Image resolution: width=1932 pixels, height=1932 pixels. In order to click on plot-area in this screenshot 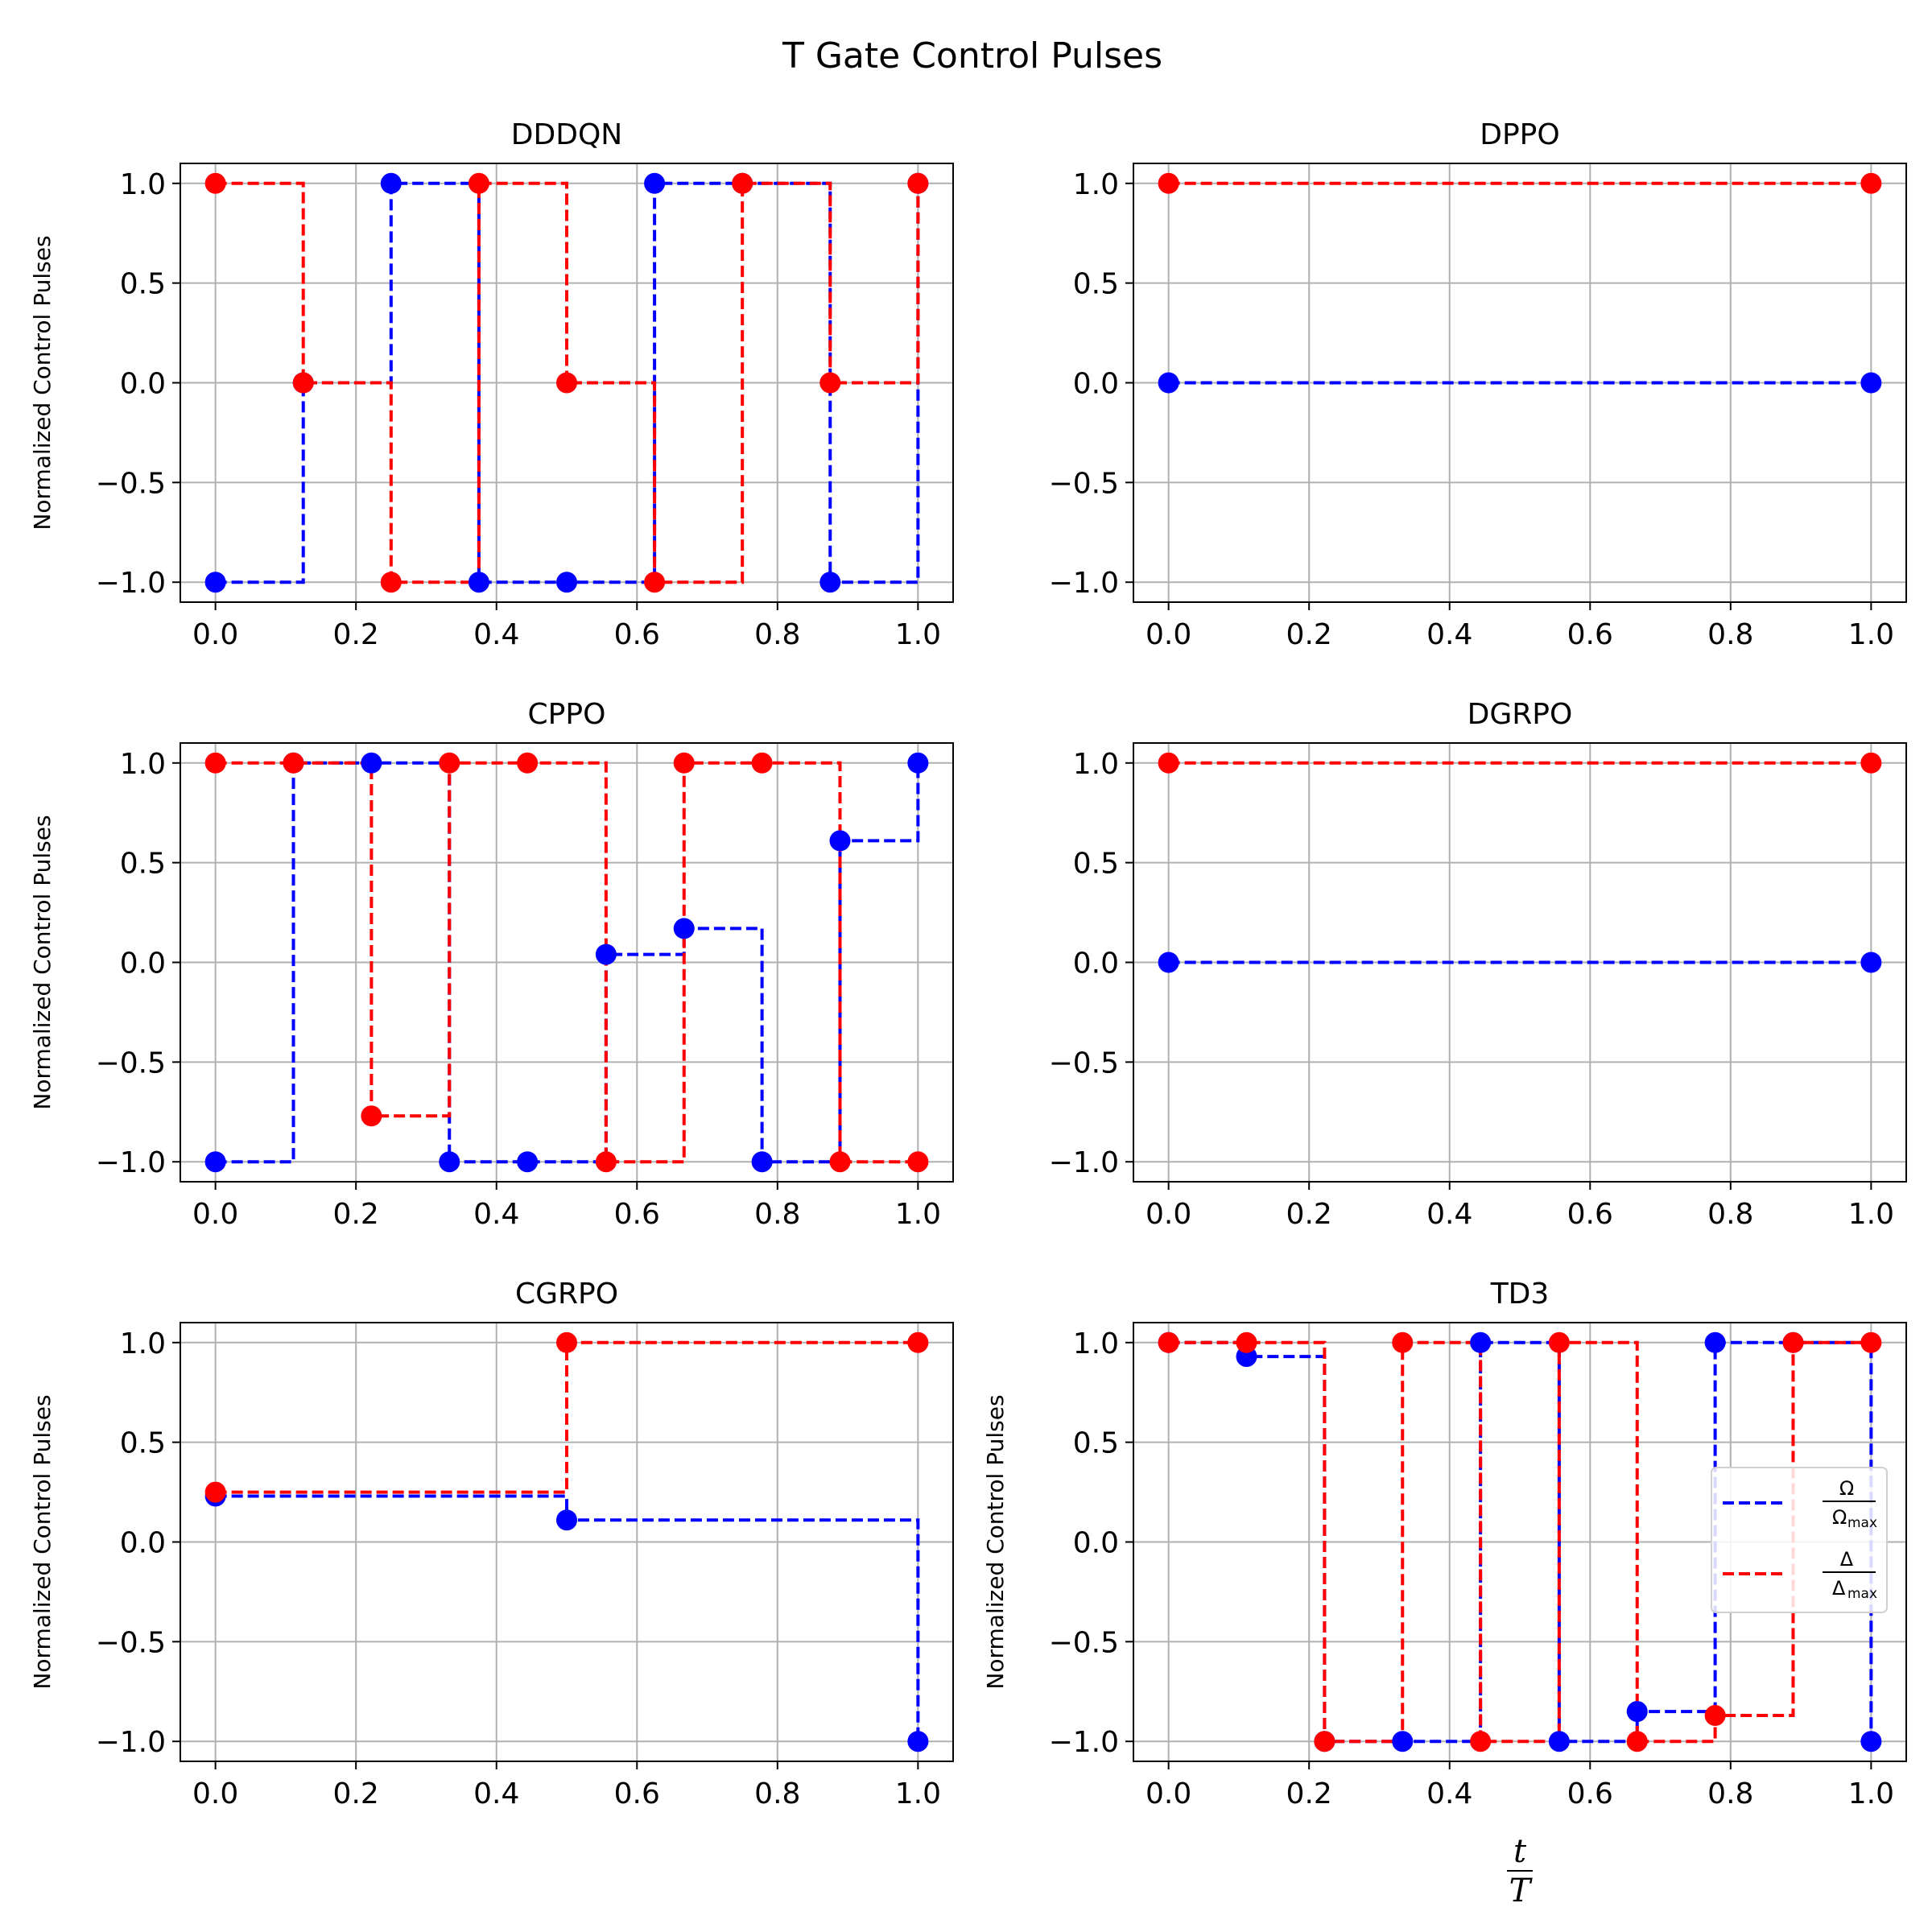, I will do `click(566, 382)`.